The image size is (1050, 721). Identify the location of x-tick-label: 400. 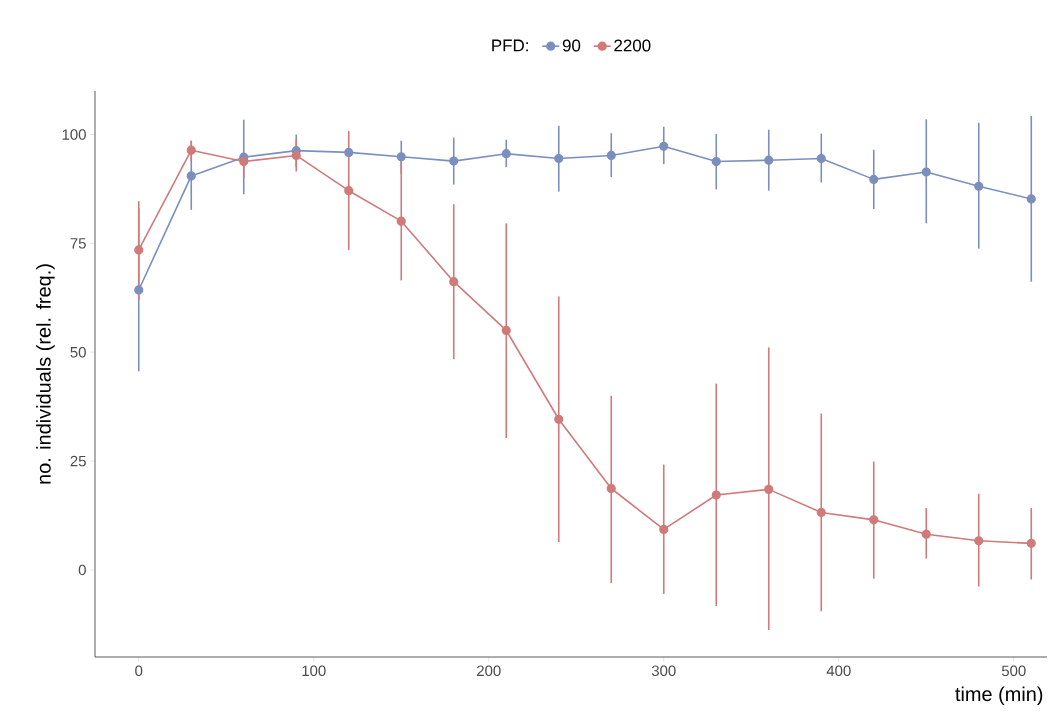
(838, 671).